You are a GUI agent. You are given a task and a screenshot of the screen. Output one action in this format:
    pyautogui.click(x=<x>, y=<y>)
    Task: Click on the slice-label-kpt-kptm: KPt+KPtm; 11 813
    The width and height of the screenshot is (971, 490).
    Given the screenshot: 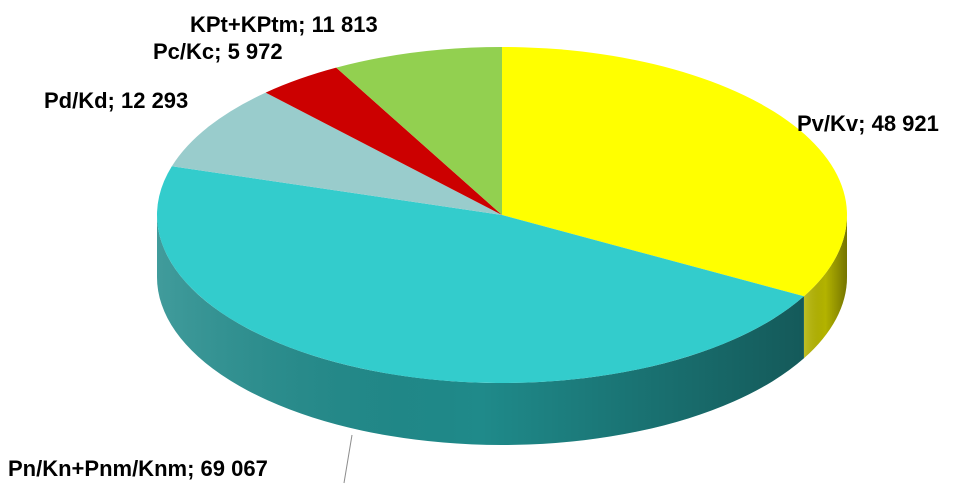 What is the action you would take?
    pyautogui.click(x=284, y=24)
    